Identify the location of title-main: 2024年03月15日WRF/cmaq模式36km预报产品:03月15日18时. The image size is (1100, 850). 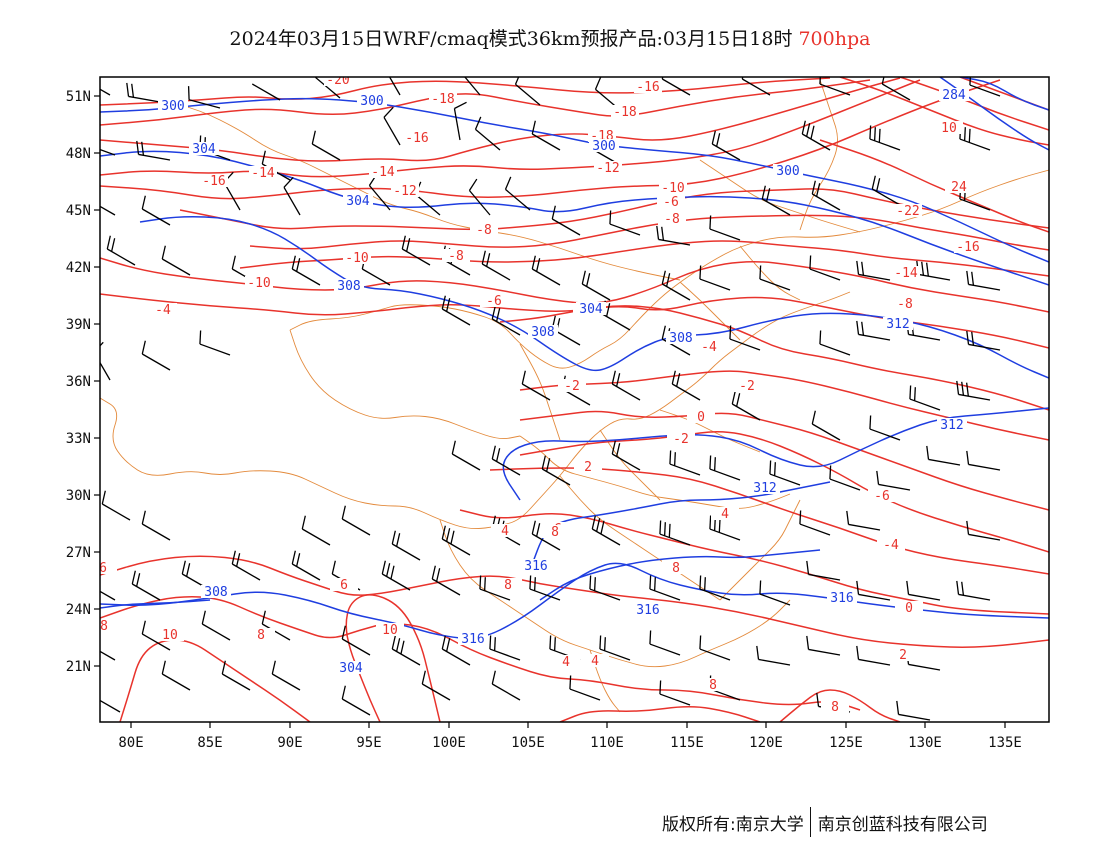
(511, 39).